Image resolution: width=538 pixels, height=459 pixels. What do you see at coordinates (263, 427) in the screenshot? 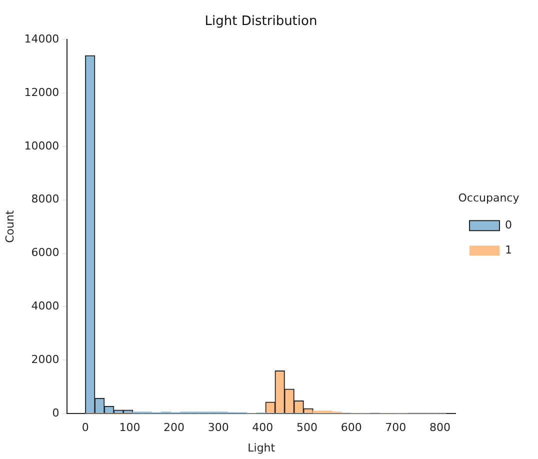
I see `x-tick-label: 400` at bounding box center [263, 427].